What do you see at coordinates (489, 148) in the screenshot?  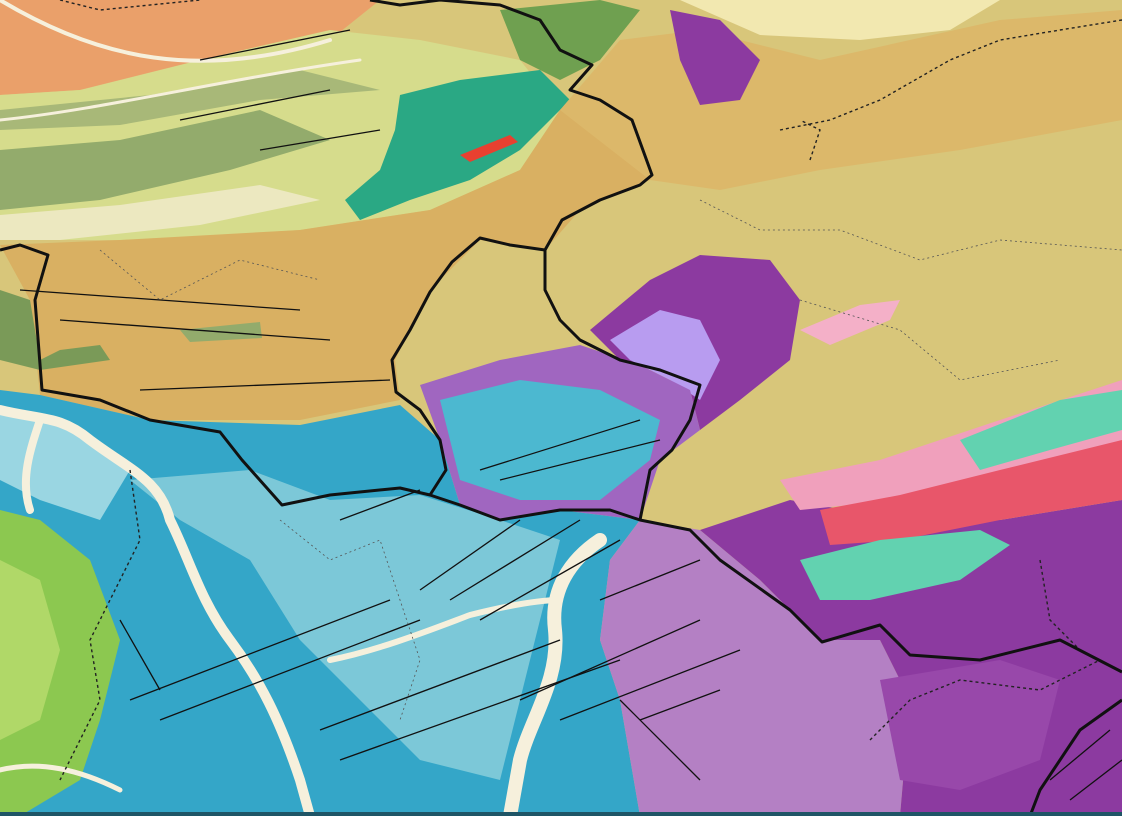 I see `unit-red-lens` at bounding box center [489, 148].